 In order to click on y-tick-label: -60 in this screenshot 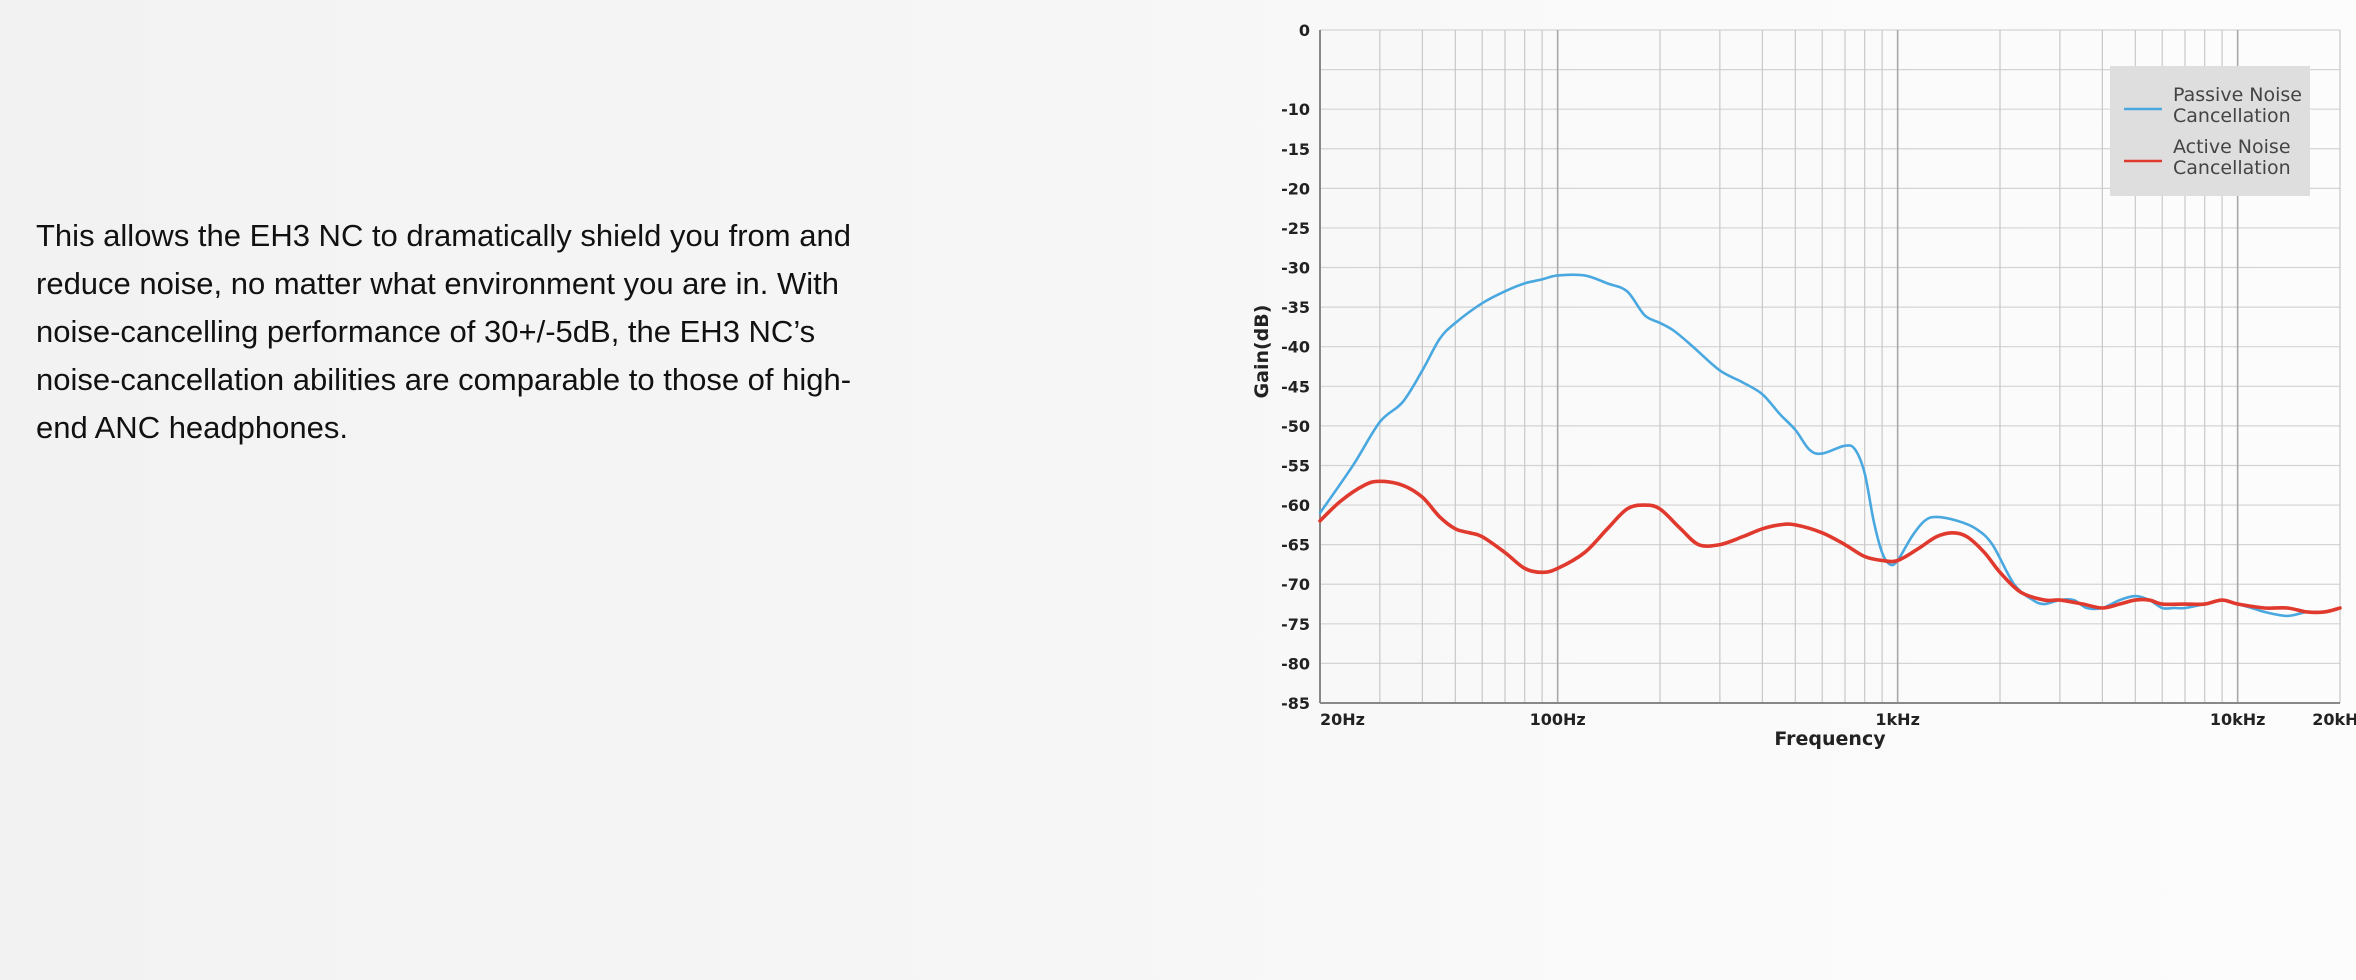, I will do `click(1295, 505)`.